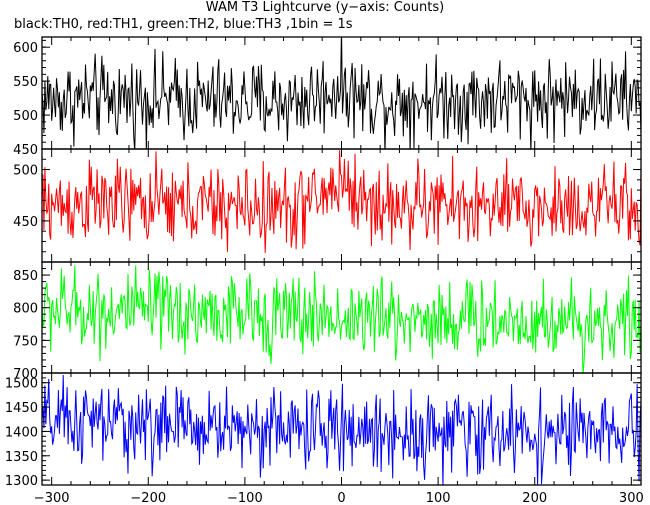 This screenshot has height=505, width=650. I want to click on x-tick-label: −100, so click(245, 498).